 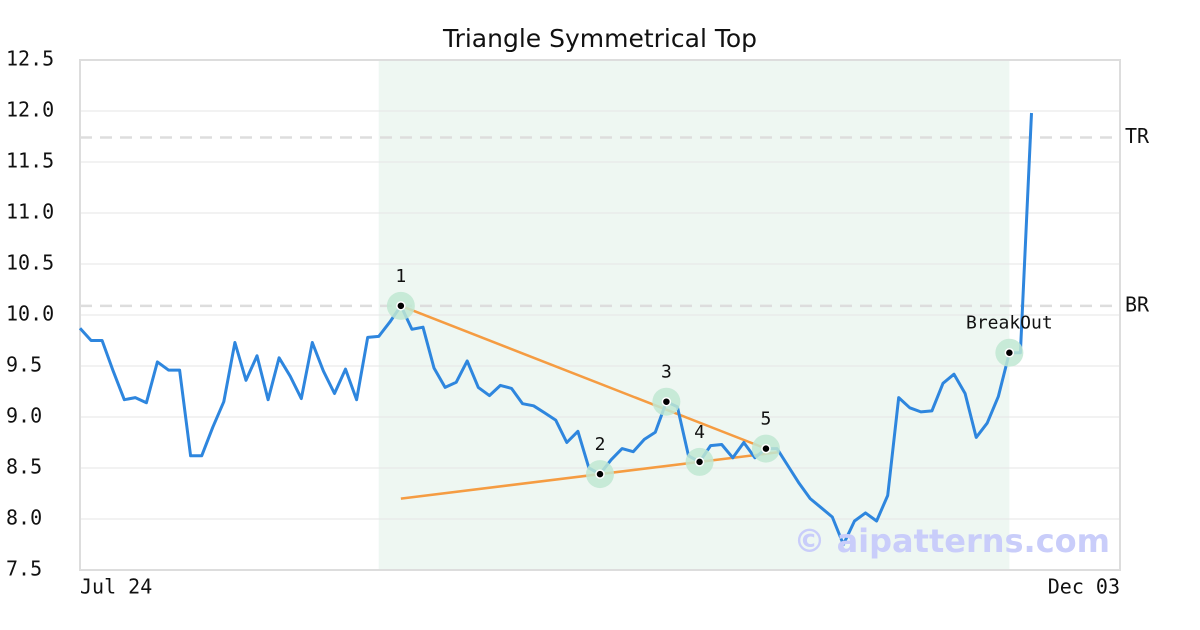 What do you see at coordinates (30, 161) in the screenshot?
I see `y-tick-label: 11.5` at bounding box center [30, 161].